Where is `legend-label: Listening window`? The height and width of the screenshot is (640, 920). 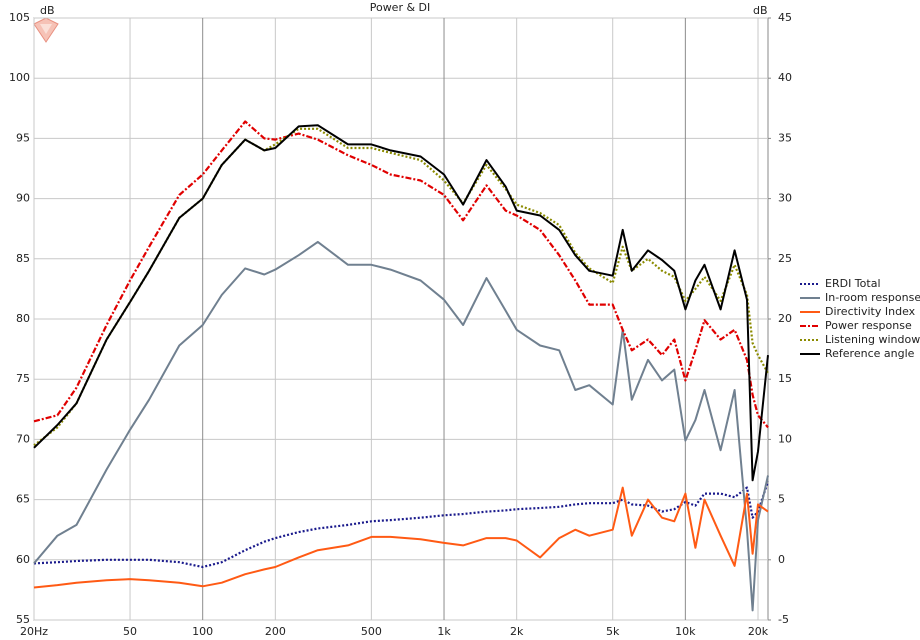 legend-label: Listening window is located at coordinates (872, 339).